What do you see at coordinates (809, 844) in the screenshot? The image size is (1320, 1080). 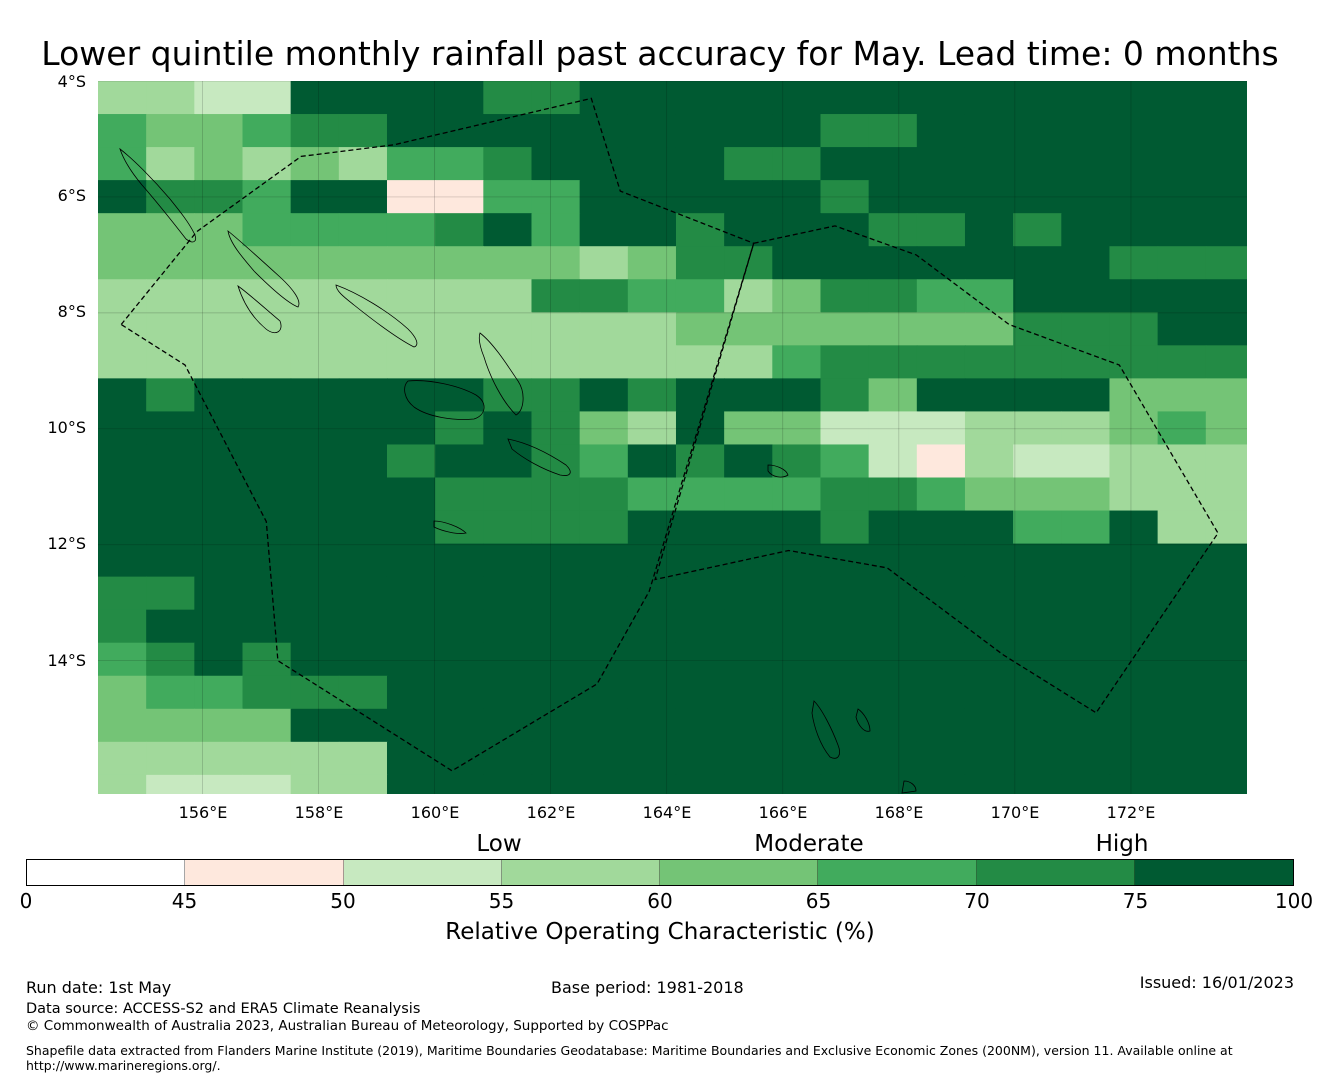 I see `category-moderate: Moderate` at bounding box center [809, 844].